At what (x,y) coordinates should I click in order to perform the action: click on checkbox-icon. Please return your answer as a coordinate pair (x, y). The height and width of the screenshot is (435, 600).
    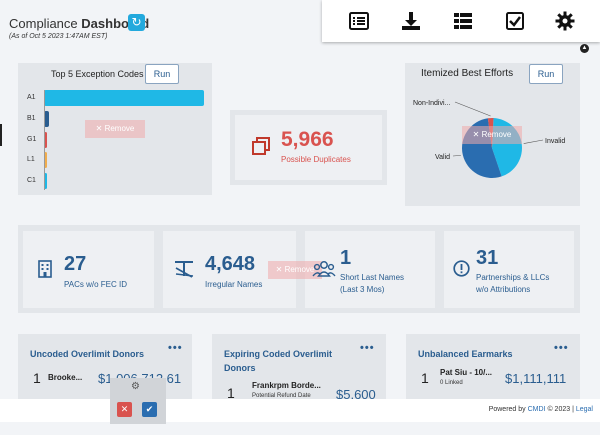
    Looking at the image, I should click on (515, 21).